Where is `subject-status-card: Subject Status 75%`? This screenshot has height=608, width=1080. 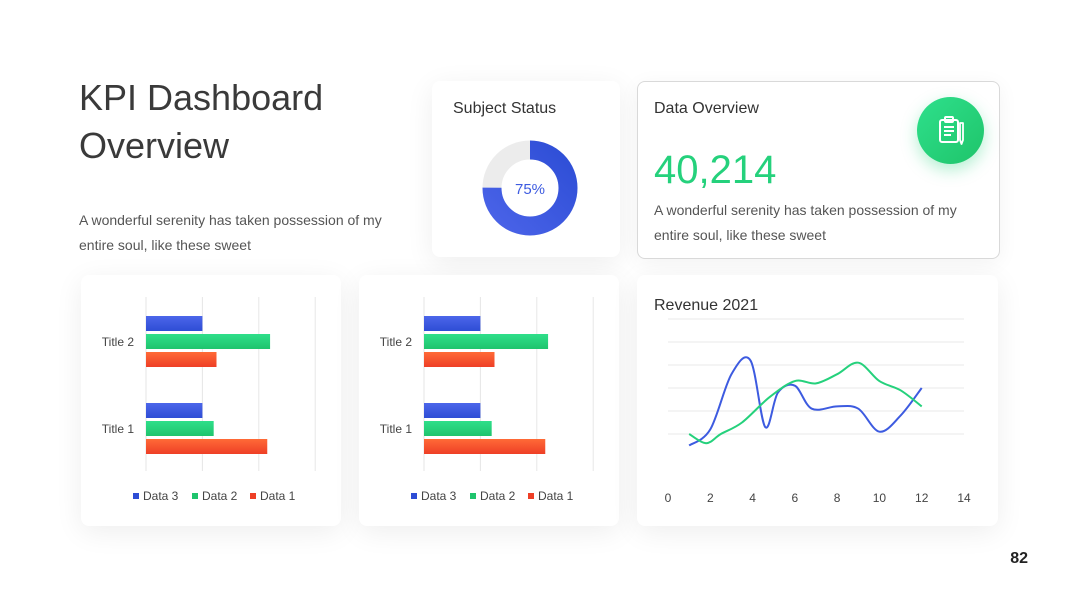
subject-status-card: Subject Status 75% is located at coordinates (526, 169).